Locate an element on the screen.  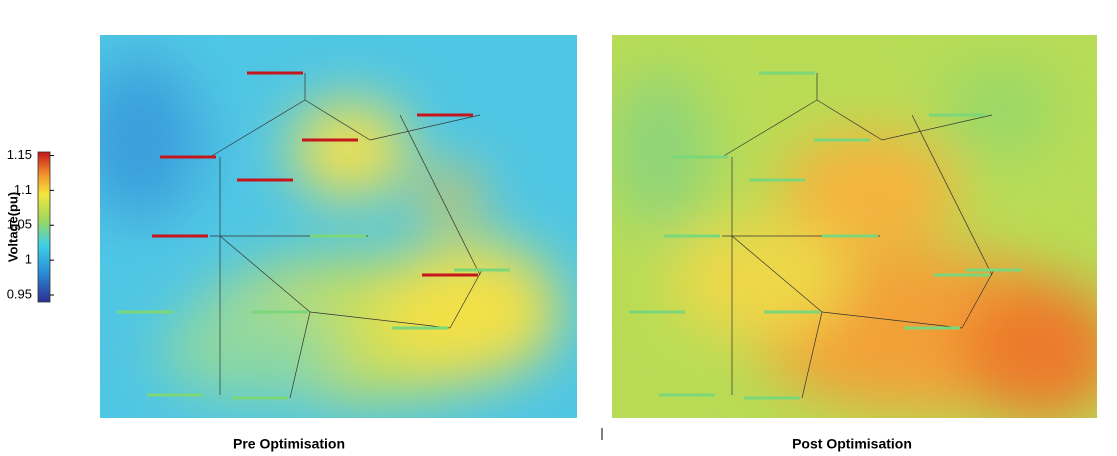
colorbar-label: Voltage(pu) is located at coordinates (12, 227).